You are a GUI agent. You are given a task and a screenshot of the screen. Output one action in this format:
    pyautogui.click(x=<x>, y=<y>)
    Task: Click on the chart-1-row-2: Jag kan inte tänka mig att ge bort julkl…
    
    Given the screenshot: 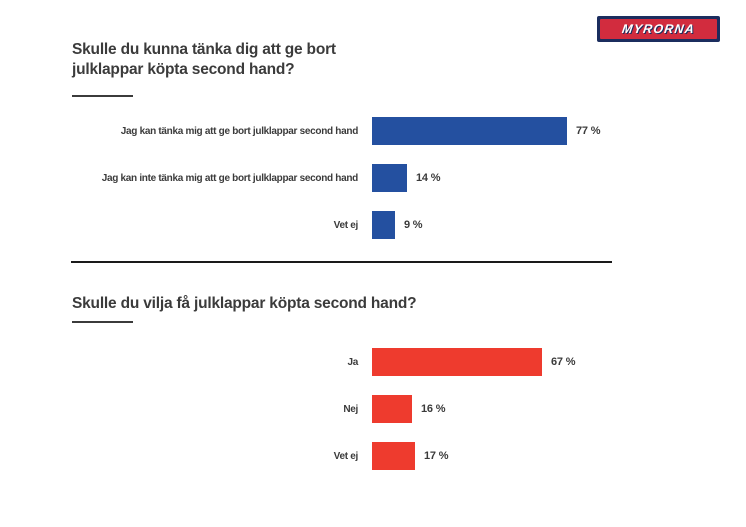 What is the action you would take?
    pyautogui.click(x=330, y=178)
    